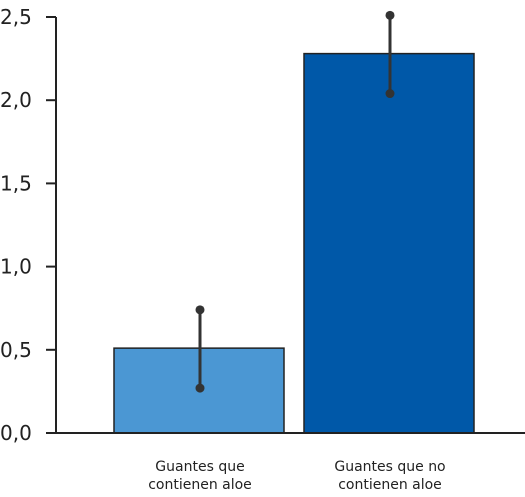 This screenshot has width=525, height=497. What do you see at coordinates (28, 225) in the screenshot?
I see `y-axis-ticks: 0,0 0,5 1,0 1,5 2,0 2,5` at bounding box center [28, 225].